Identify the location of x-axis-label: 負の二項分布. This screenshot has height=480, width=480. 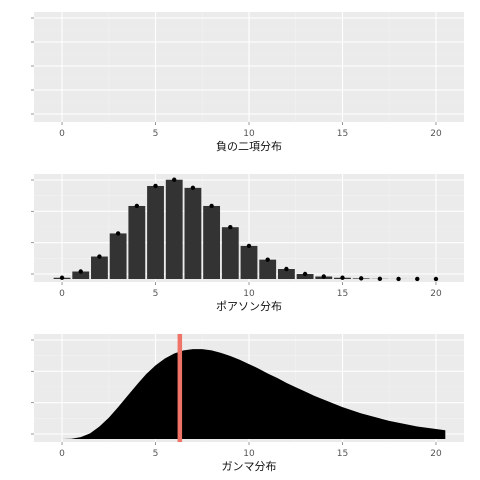
(249, 146).